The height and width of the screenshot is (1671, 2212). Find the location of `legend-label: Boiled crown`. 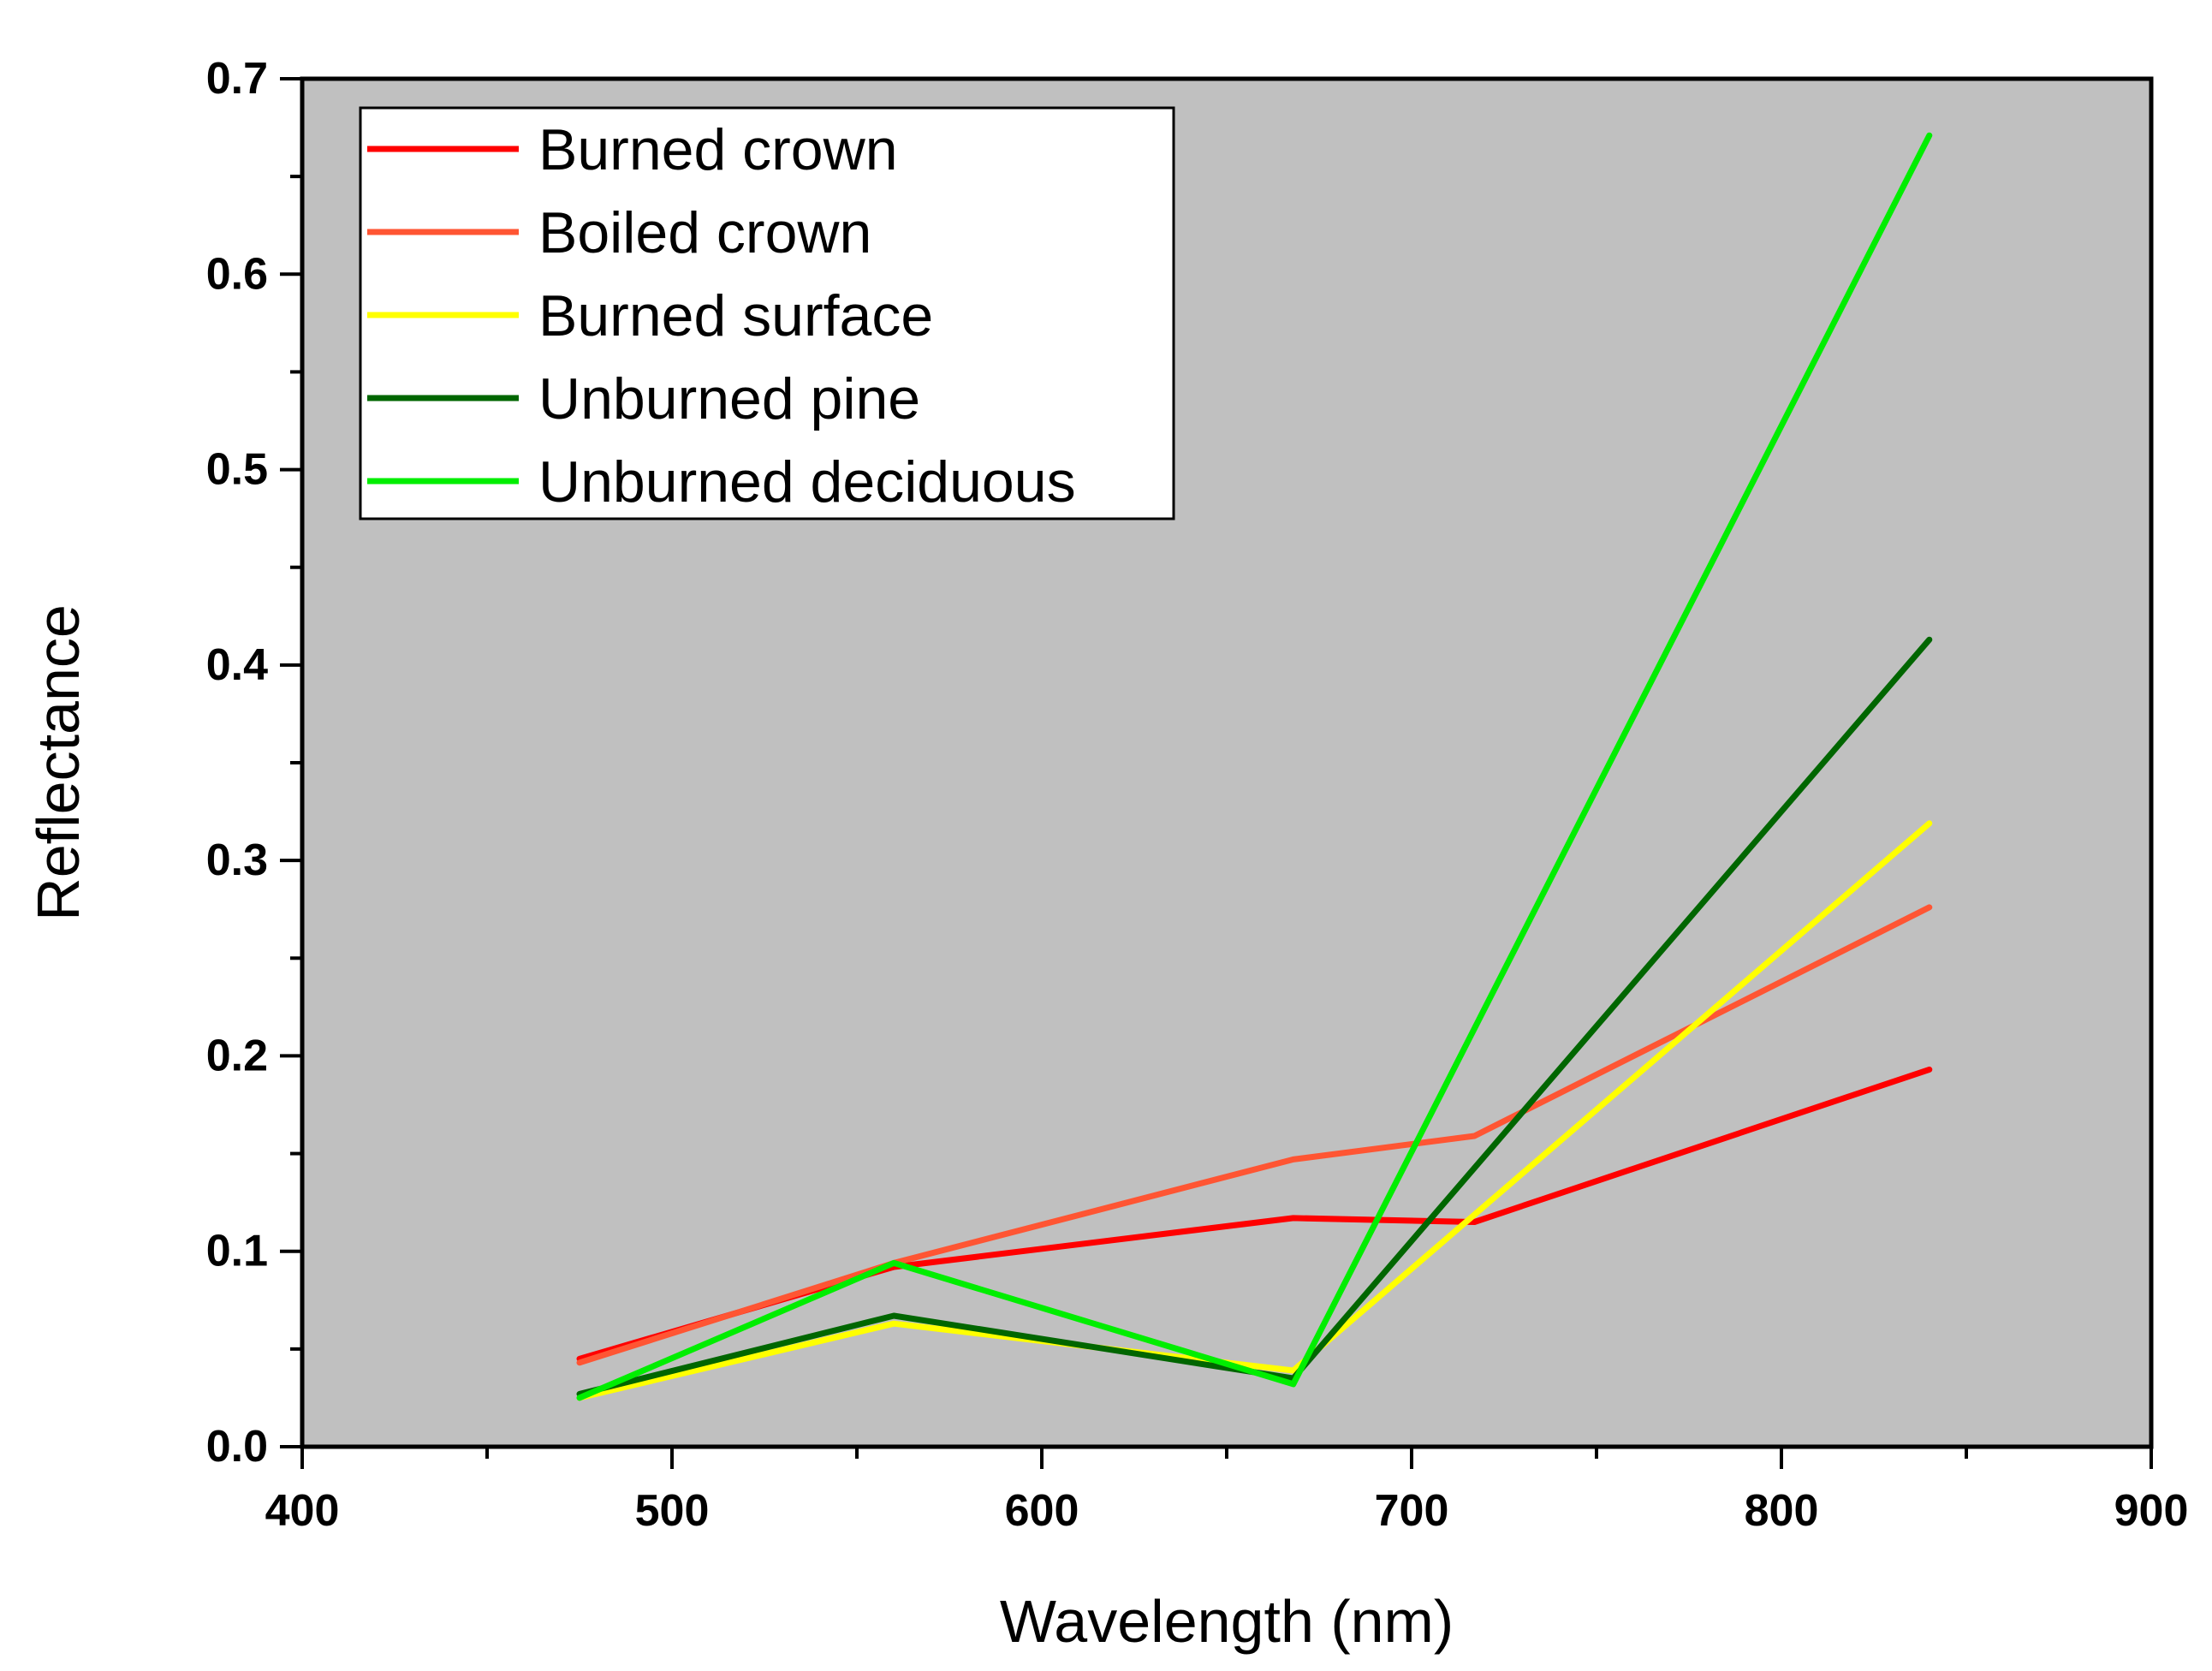

legend-label: Boiled crown is located at coordinates (704, 232).